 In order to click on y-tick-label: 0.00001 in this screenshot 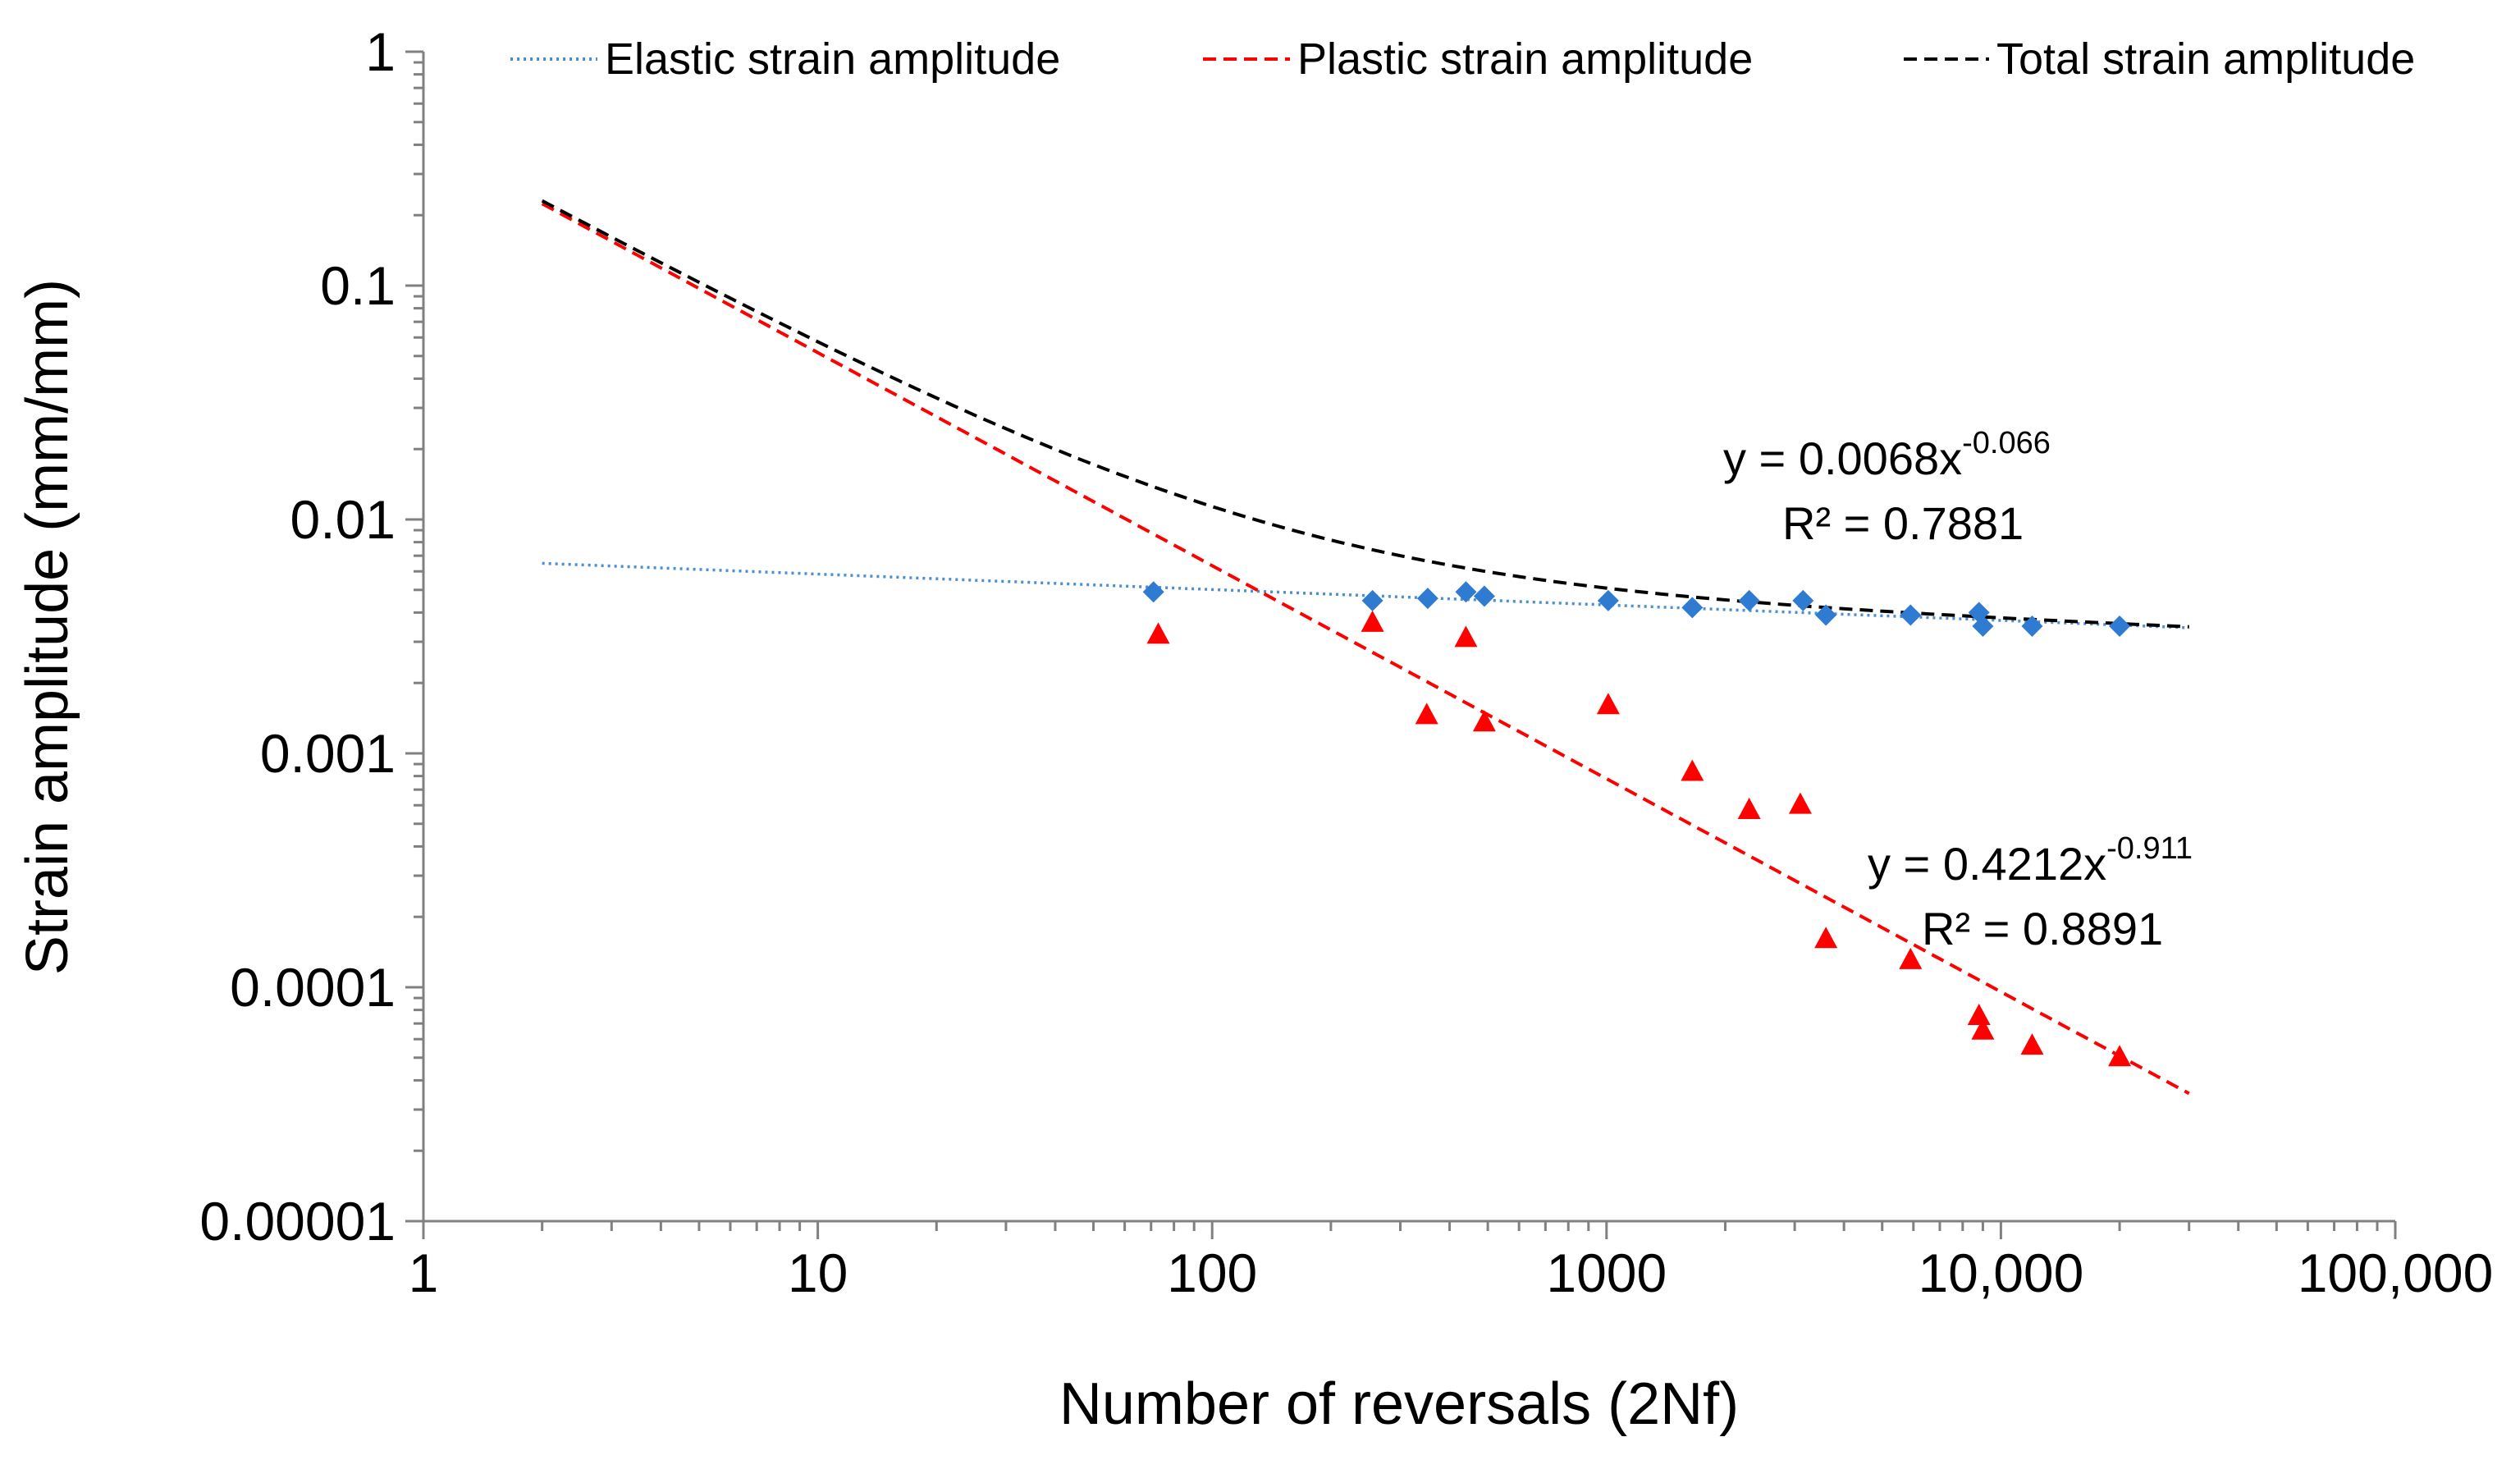, I will do `click(297, 1221)`.